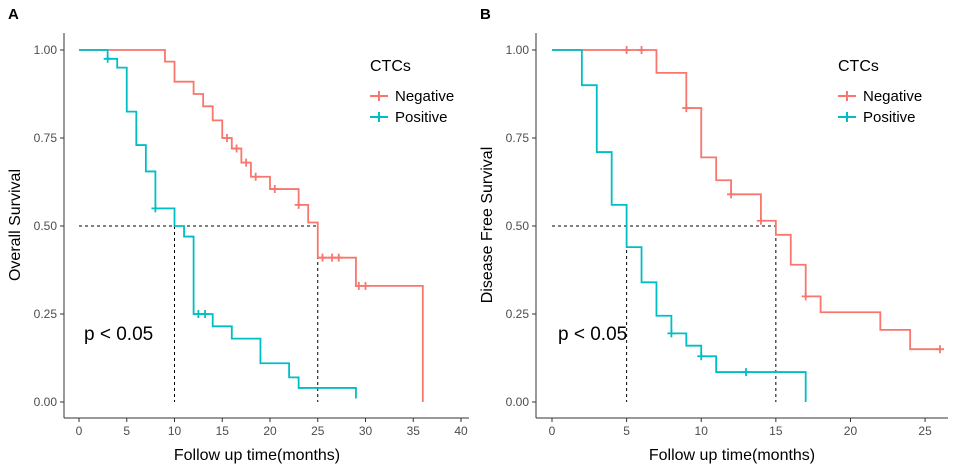  I want to click on panel-a-x-tick-label: 30, so click(366, 431).